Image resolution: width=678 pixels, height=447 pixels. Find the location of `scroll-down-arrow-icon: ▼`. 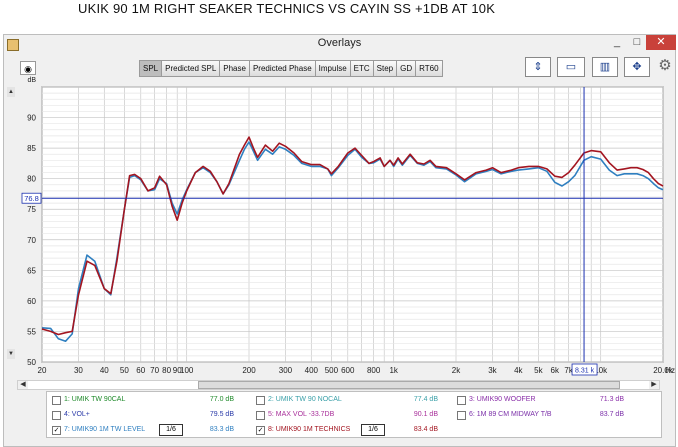

scroll-down-arrow-icon: ▼ is located at coordinates (11, 354).